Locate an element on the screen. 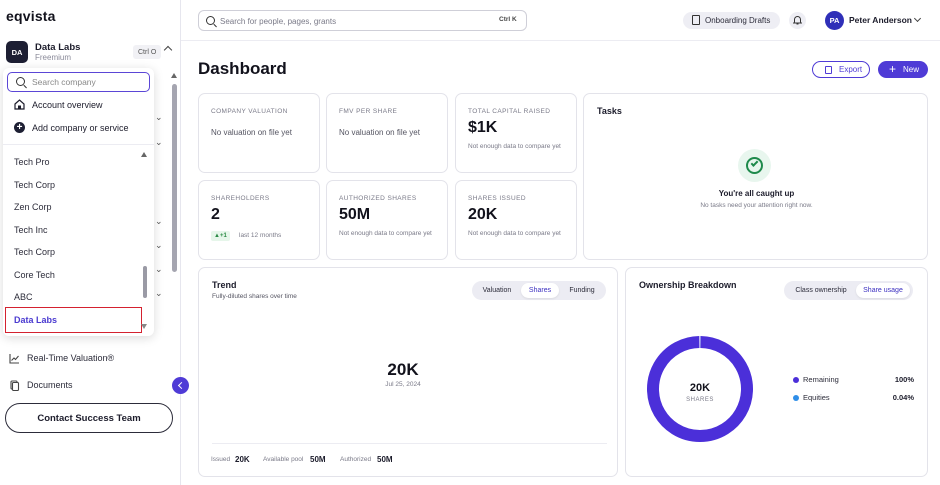  search-shortcut-badge: Ctrl K is located at coordinates (508, 19).